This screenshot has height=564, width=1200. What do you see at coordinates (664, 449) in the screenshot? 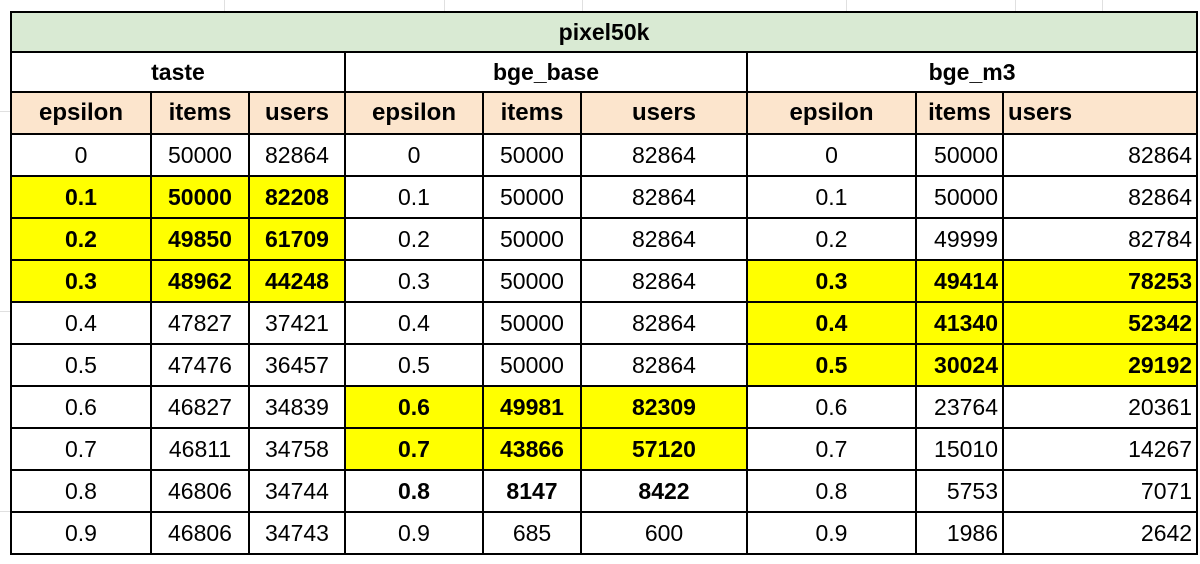
I see `table-cell: 57120` at bounding box center [664, 449].